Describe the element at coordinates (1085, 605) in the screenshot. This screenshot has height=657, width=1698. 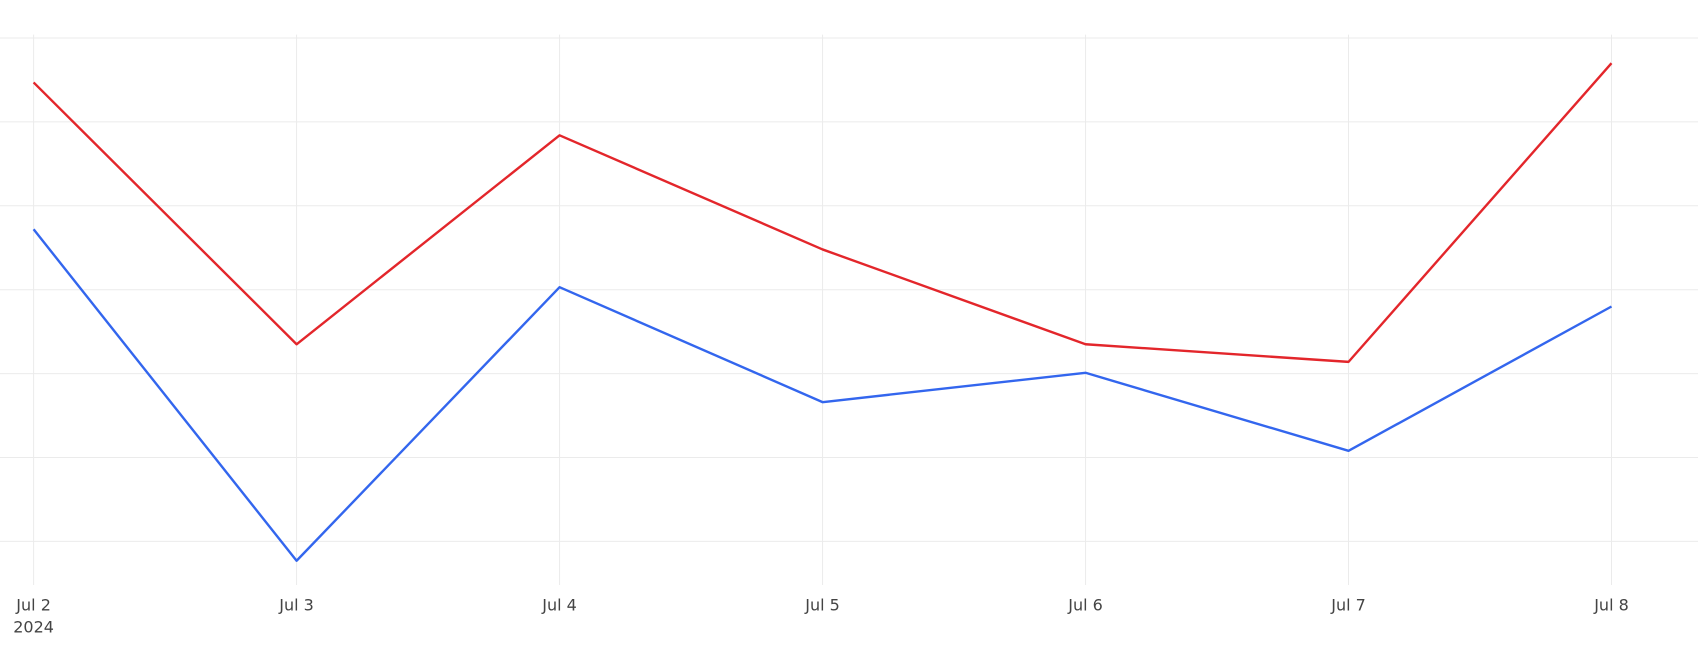
I see `x-tick-label: Jul 6` at that location.